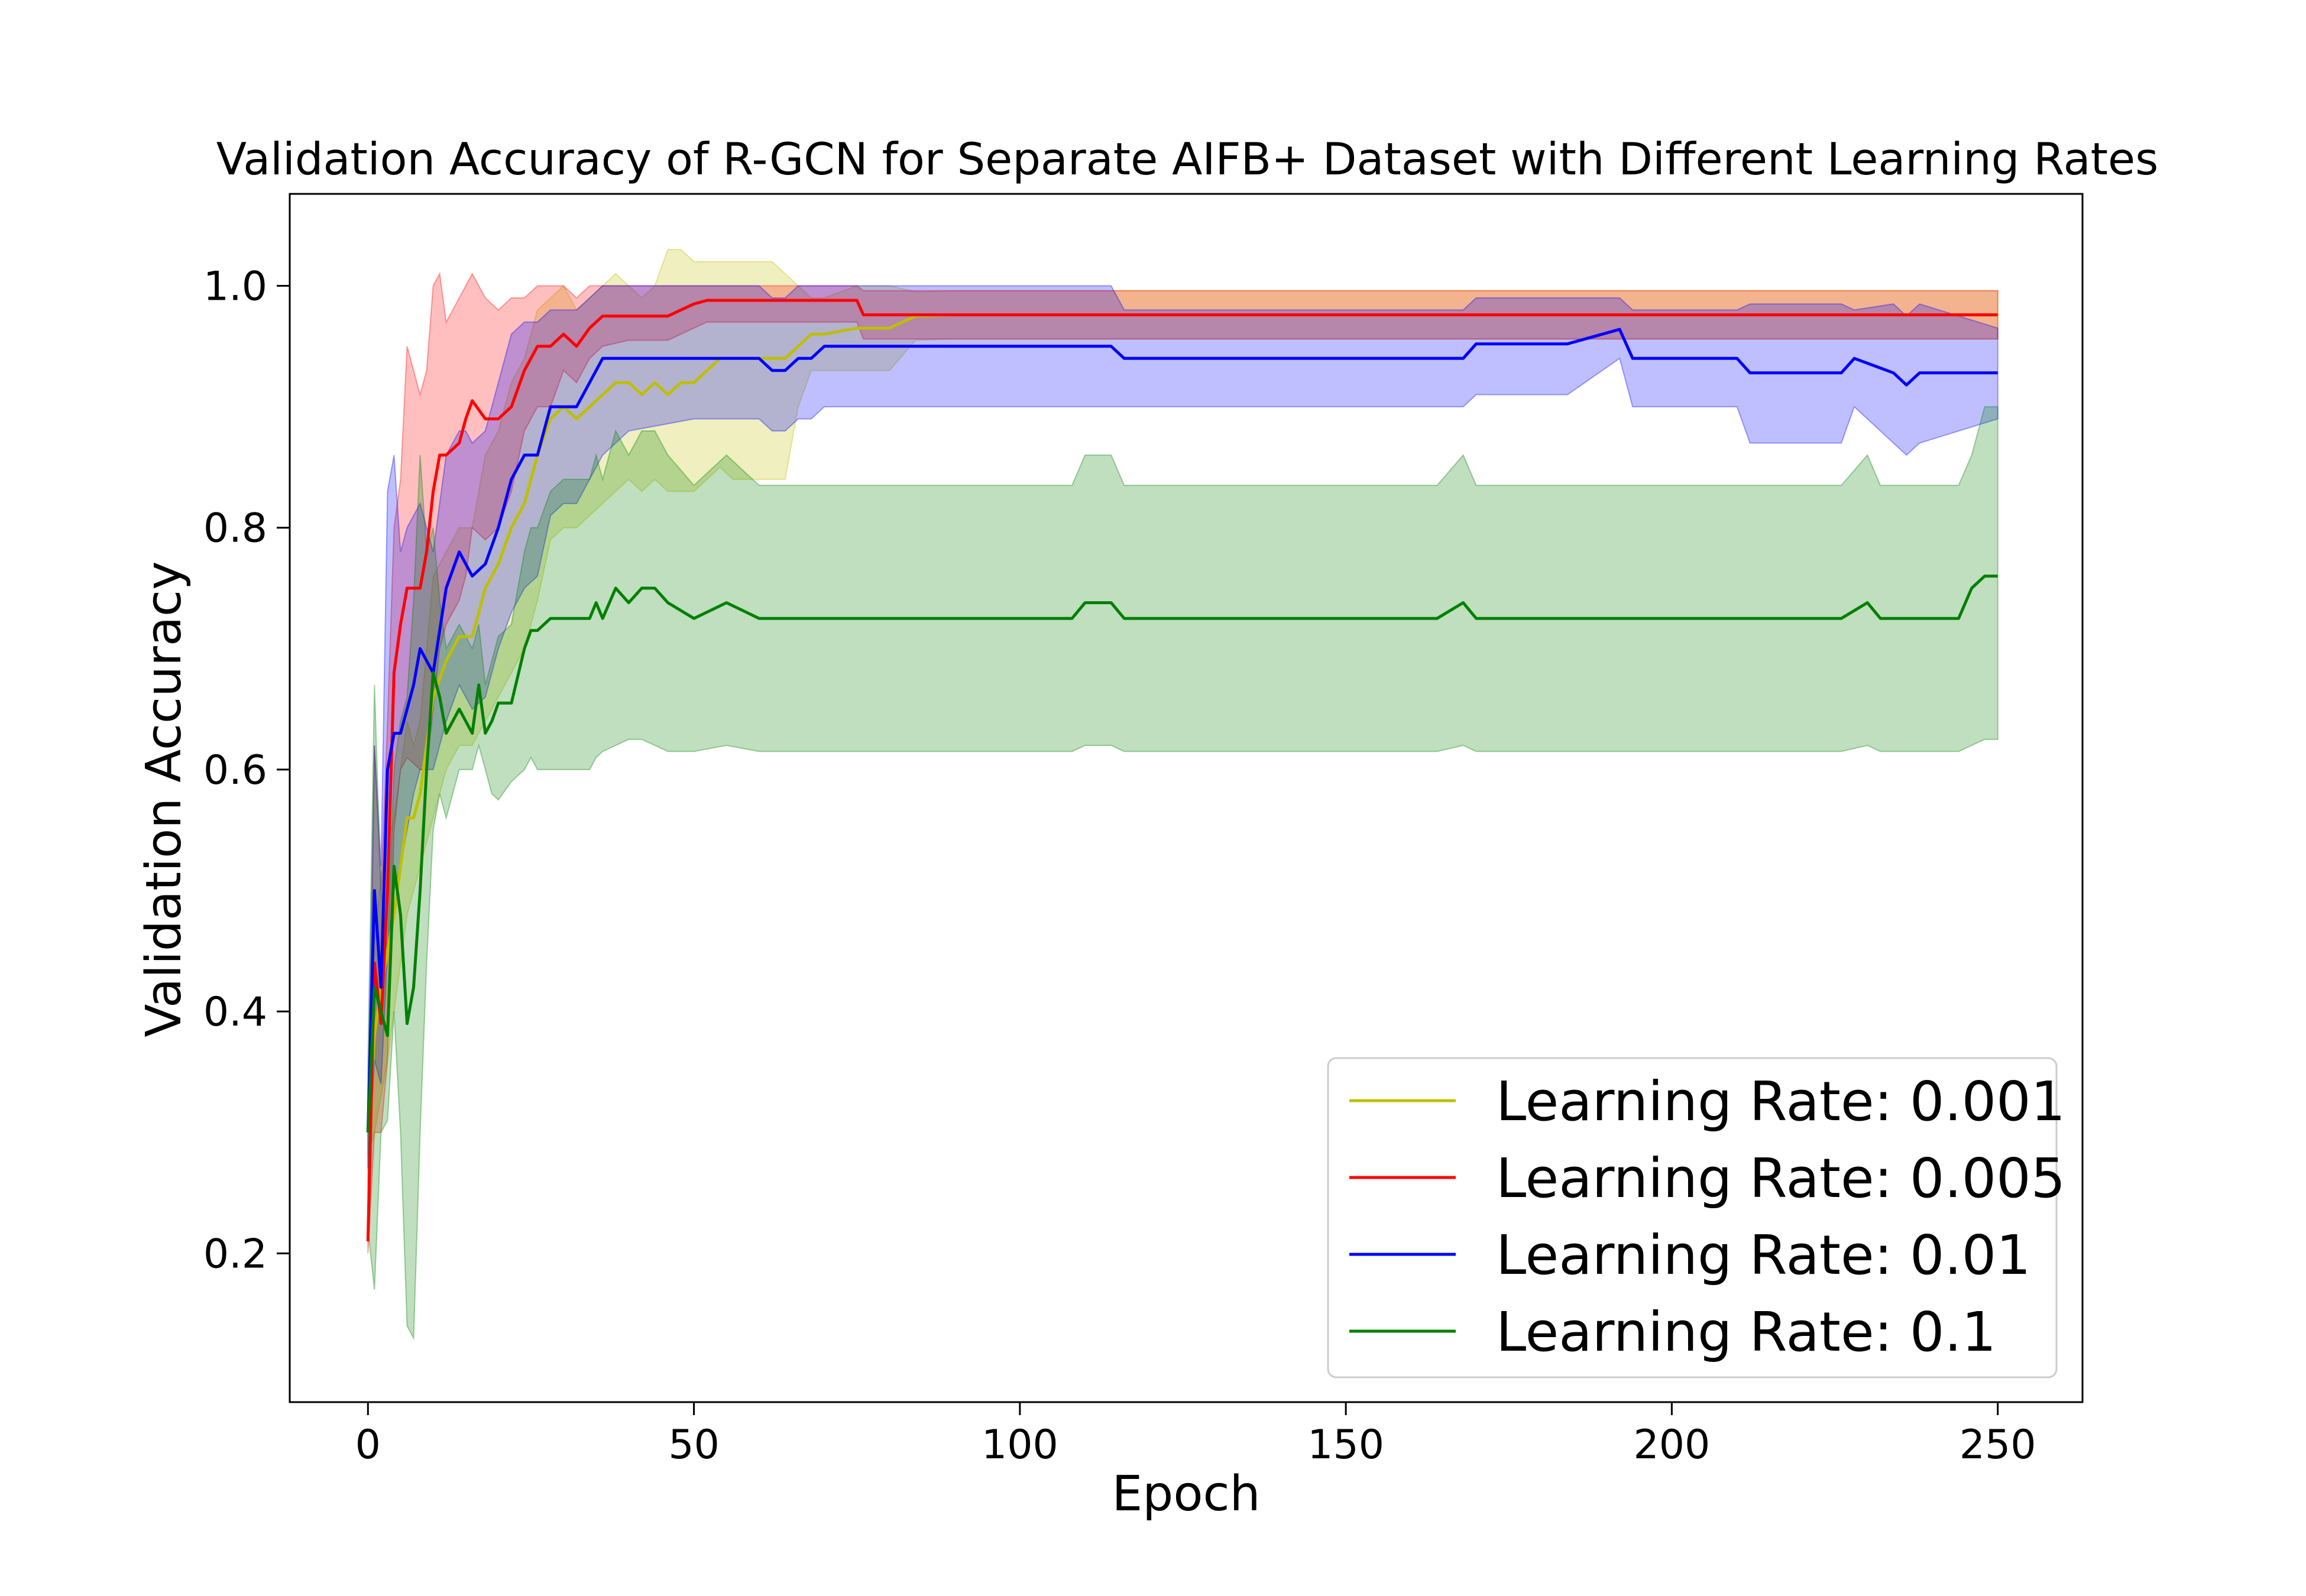 Image resolution: width=2306 pixels, height=1596 pixels. What do you see at coordinates (1763, 1255) in the screenshot?
I see `legend-label: Learning Rate: 0.01` at bounding box center [1763, 1255].